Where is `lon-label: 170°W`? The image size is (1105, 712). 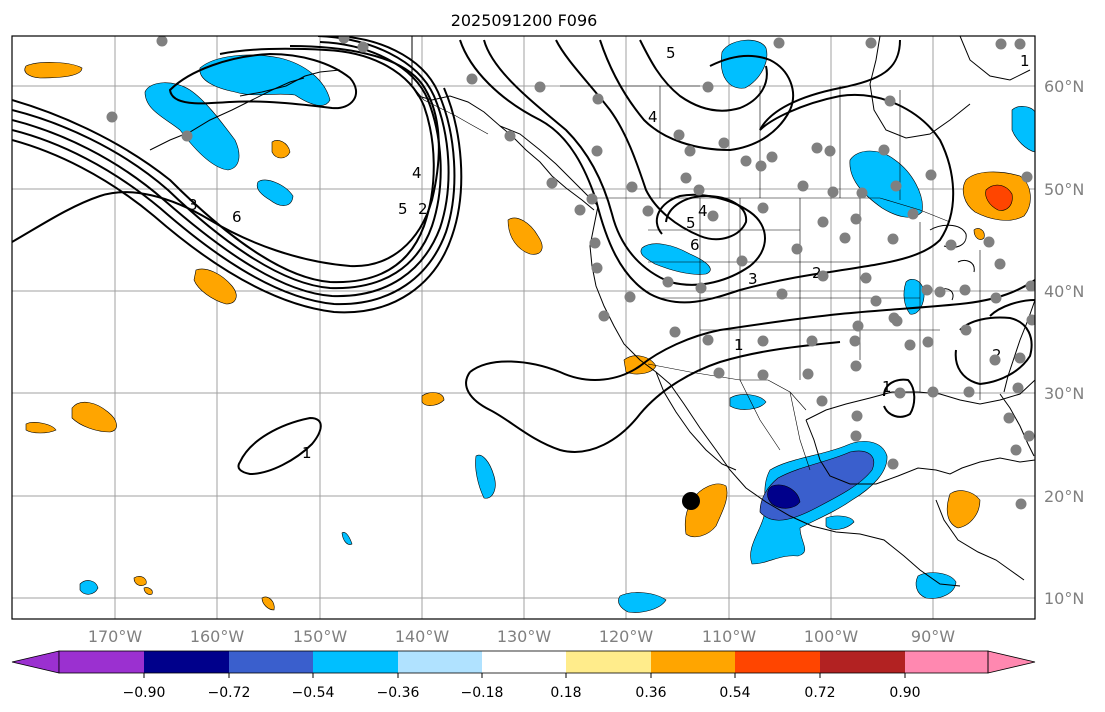 lon-label: 170°W is located at coordinates (115, 636).